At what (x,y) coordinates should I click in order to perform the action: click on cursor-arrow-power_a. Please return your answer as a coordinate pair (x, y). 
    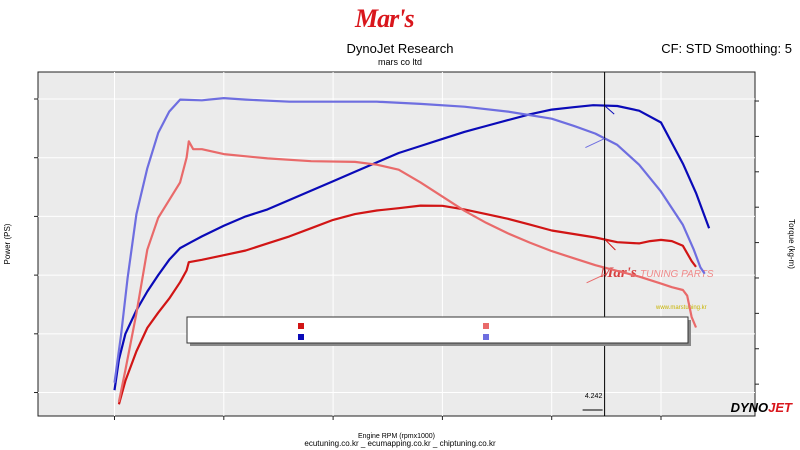
    Looking at the image, I should click on (610, 244).